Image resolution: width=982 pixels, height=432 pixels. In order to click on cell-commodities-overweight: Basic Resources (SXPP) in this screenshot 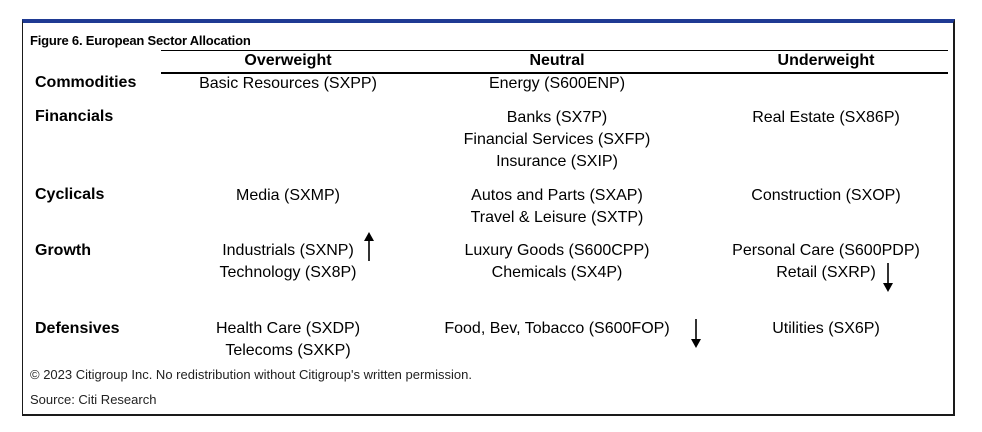, I will do `click(288, 84)`.